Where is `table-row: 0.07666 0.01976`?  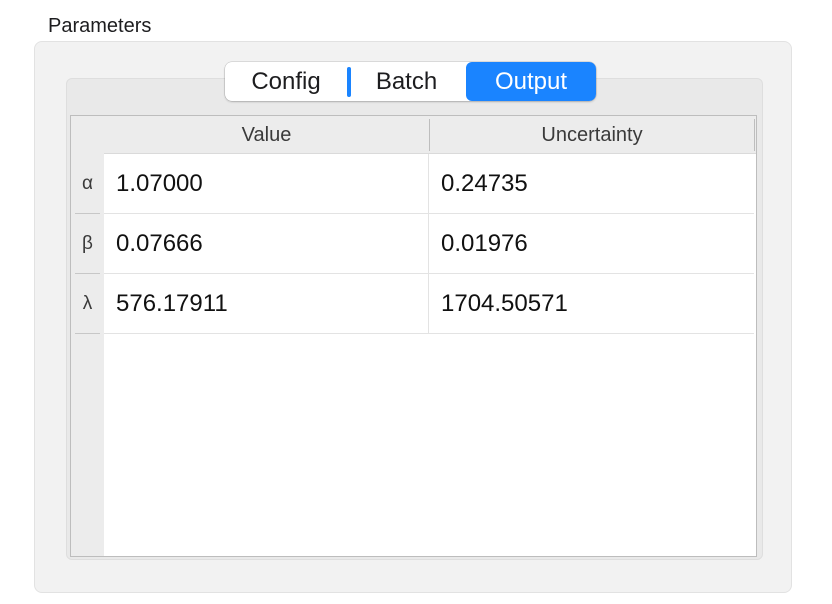
table-row: 0.07666 0.01976 is located at coordinates (429, 244).